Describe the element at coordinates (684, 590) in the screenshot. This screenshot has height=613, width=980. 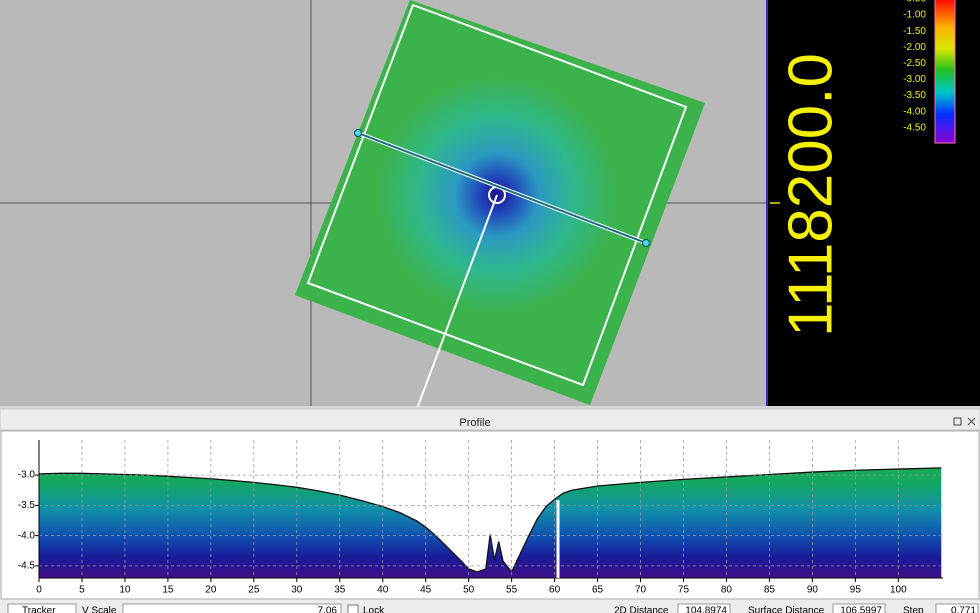
I see `x-tick-label: 75` at that location.